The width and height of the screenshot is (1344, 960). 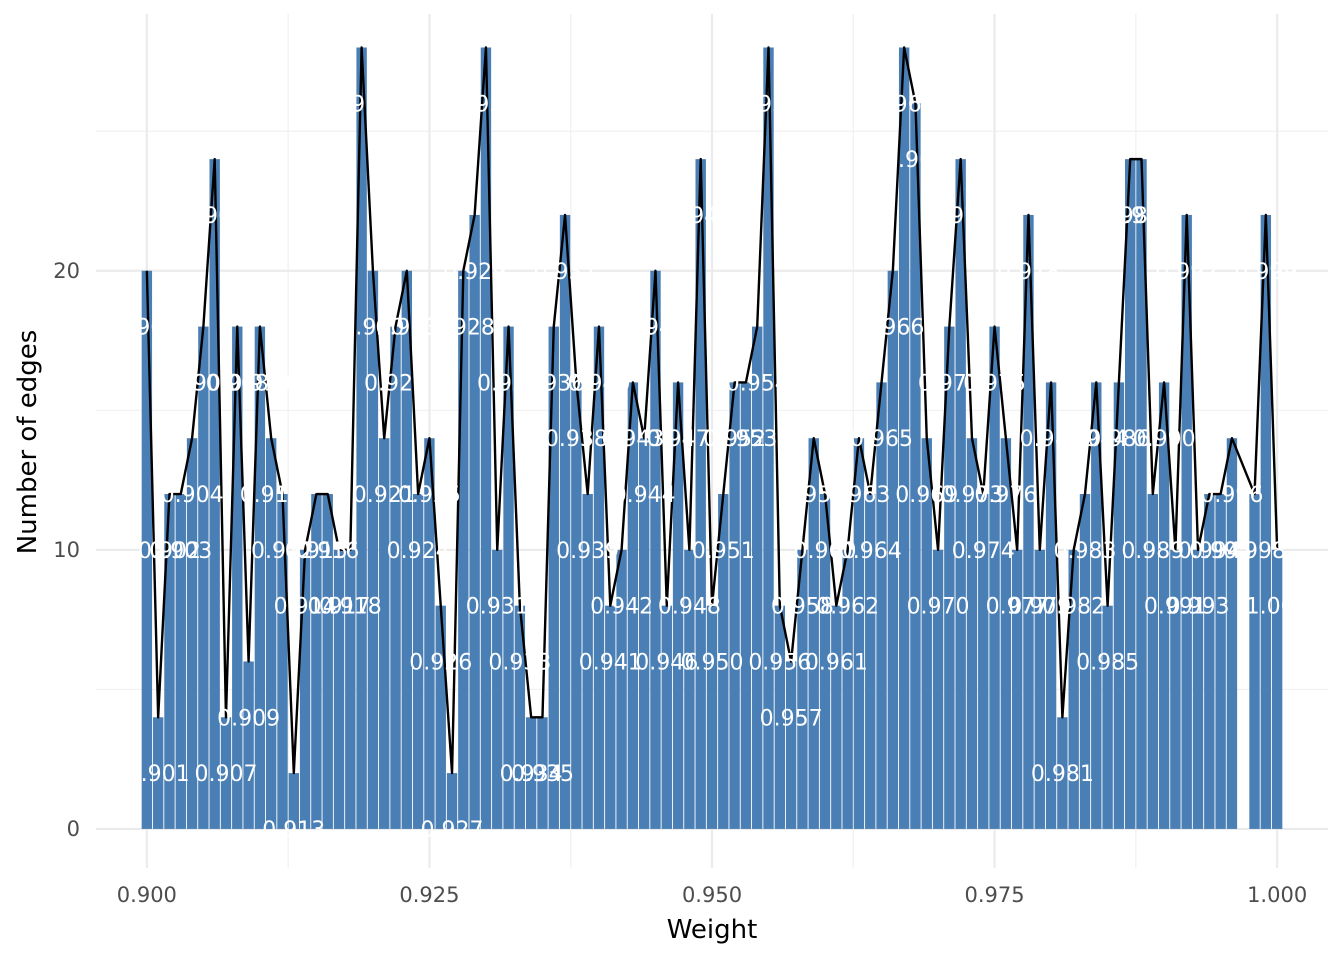 What do you see at coordinates (926, 495) in the screenshot?
I see `bar-label: 0.969` at bounding box center [926, 495].